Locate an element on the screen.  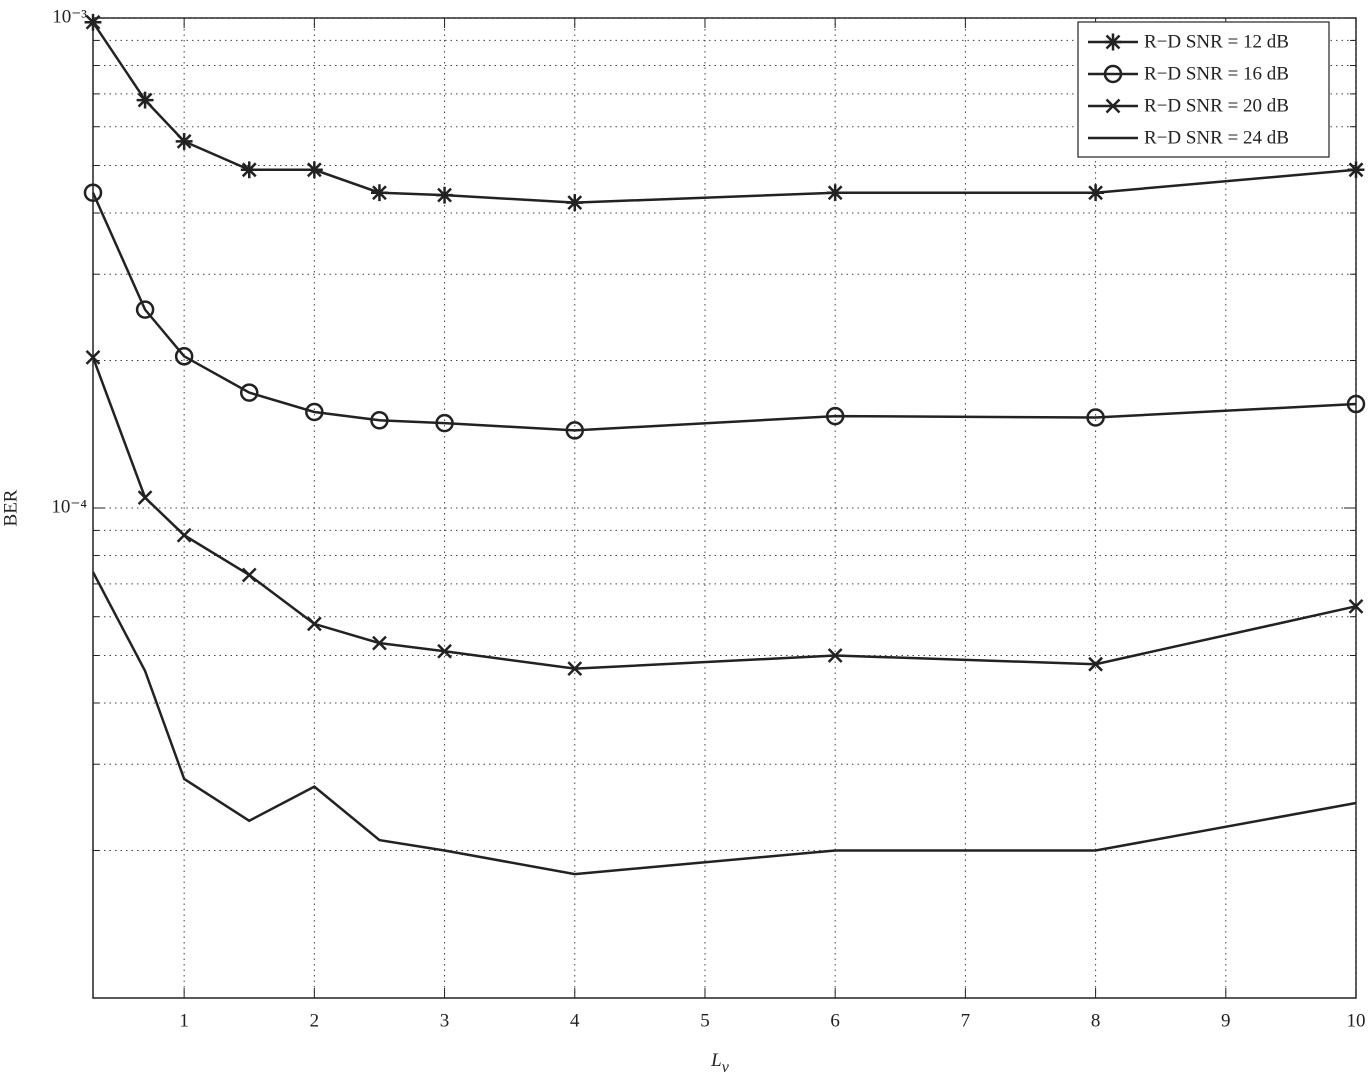
x-tick-label: 5 is located at coordinates (705, 1020).